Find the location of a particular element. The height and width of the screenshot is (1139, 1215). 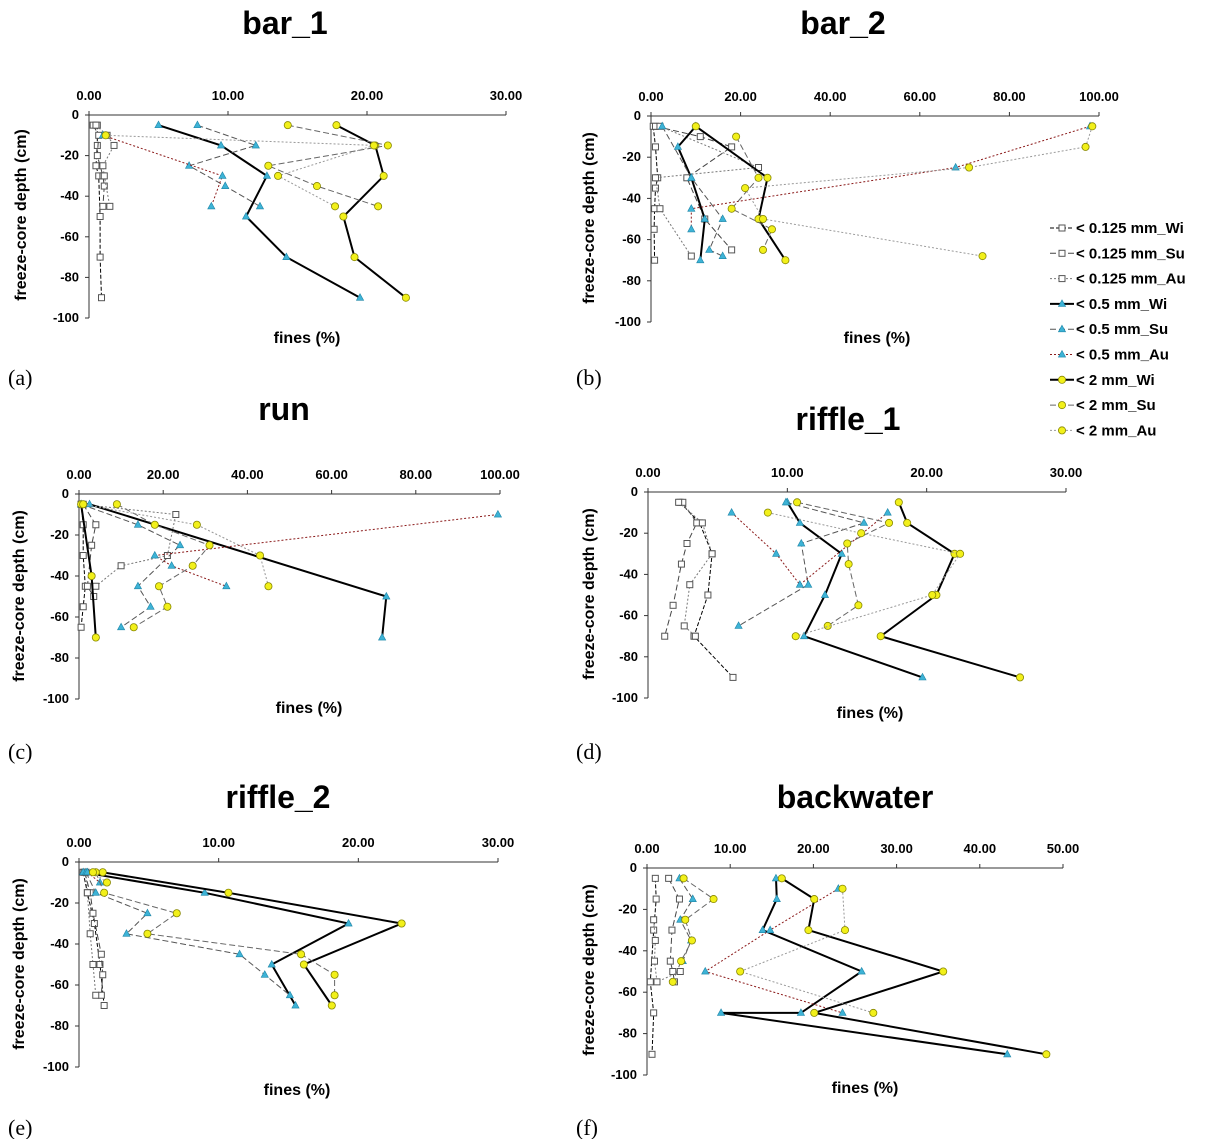

x-axis-label: fines (%) is located at coordinates (307, 338).